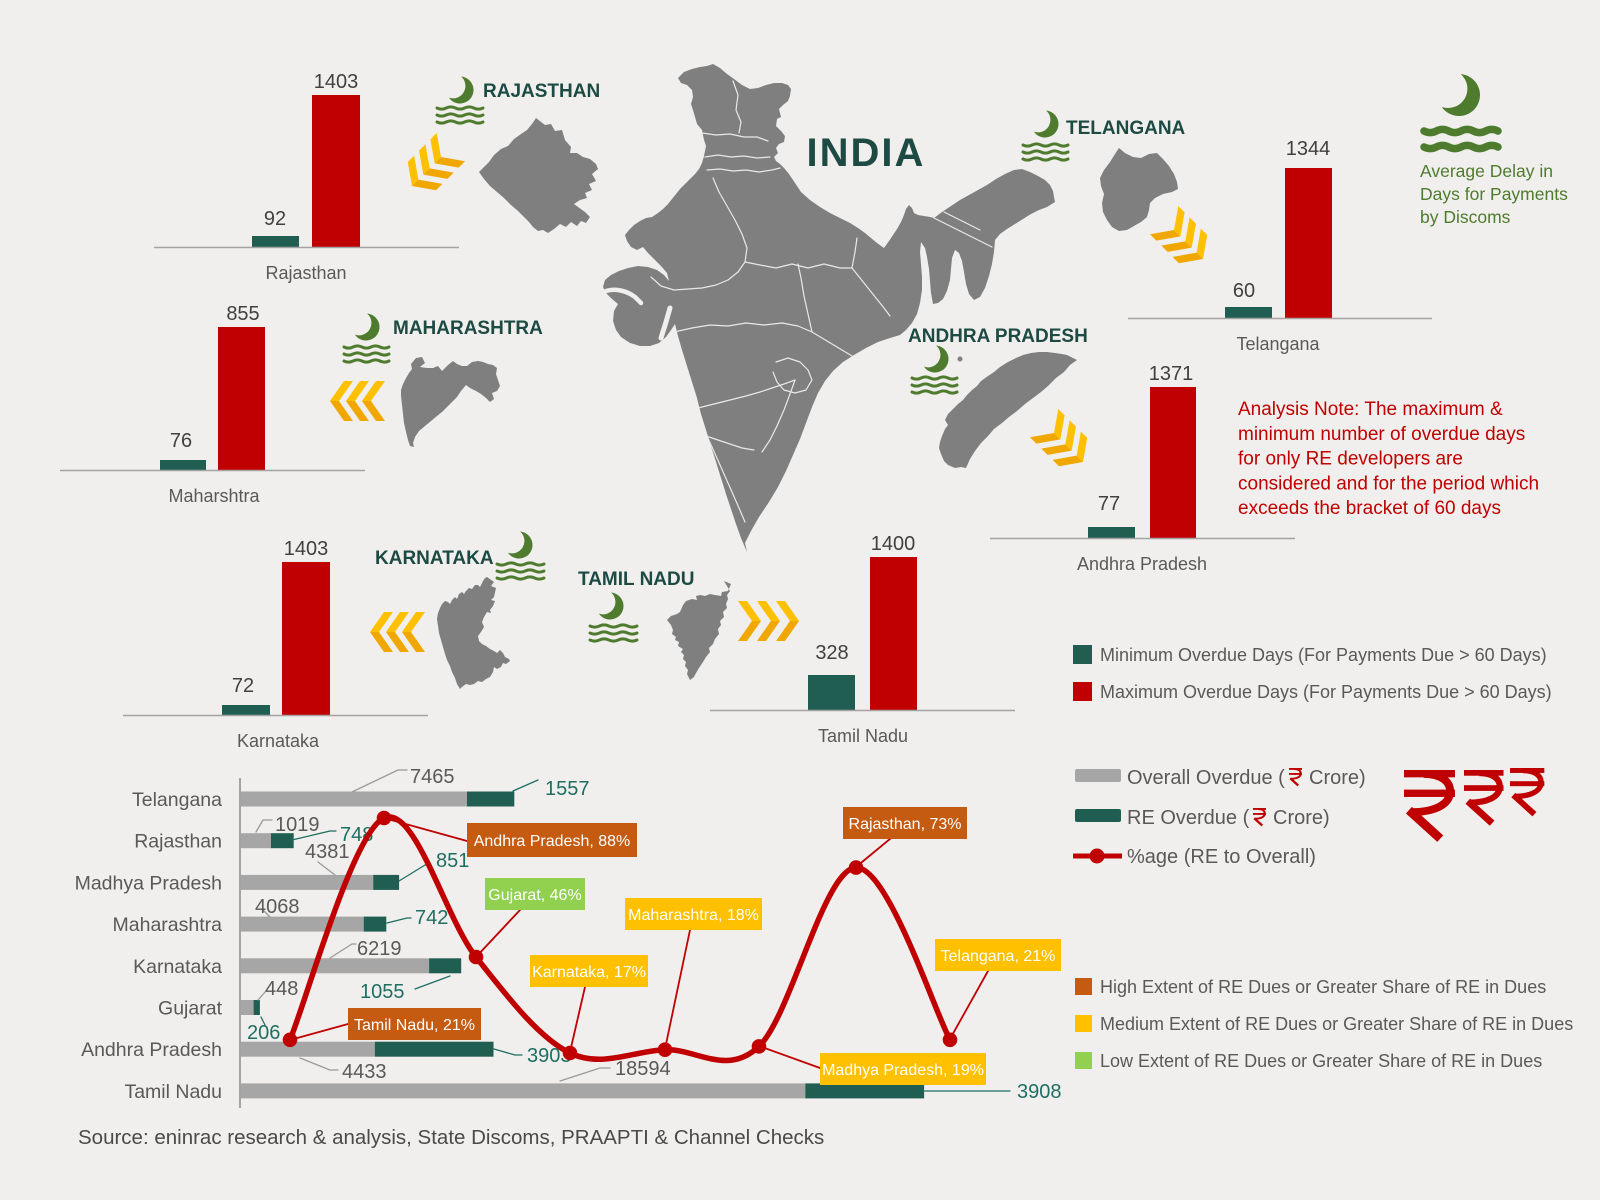 The width and height of the screenshot is (1600, 1200). I want to click on svg-text: INDIA, so click(866, 153).